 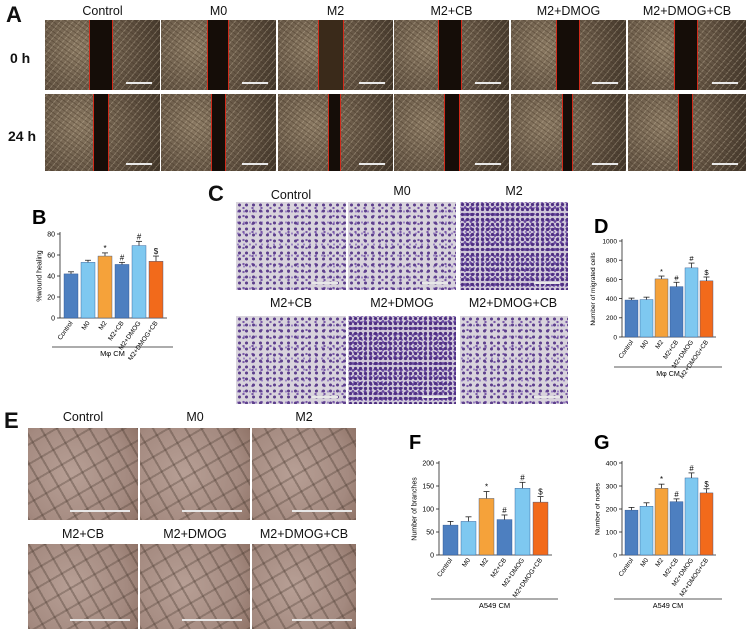 I want to click on panel-a-col-label-m0: M0, so click(x=218, y=11).